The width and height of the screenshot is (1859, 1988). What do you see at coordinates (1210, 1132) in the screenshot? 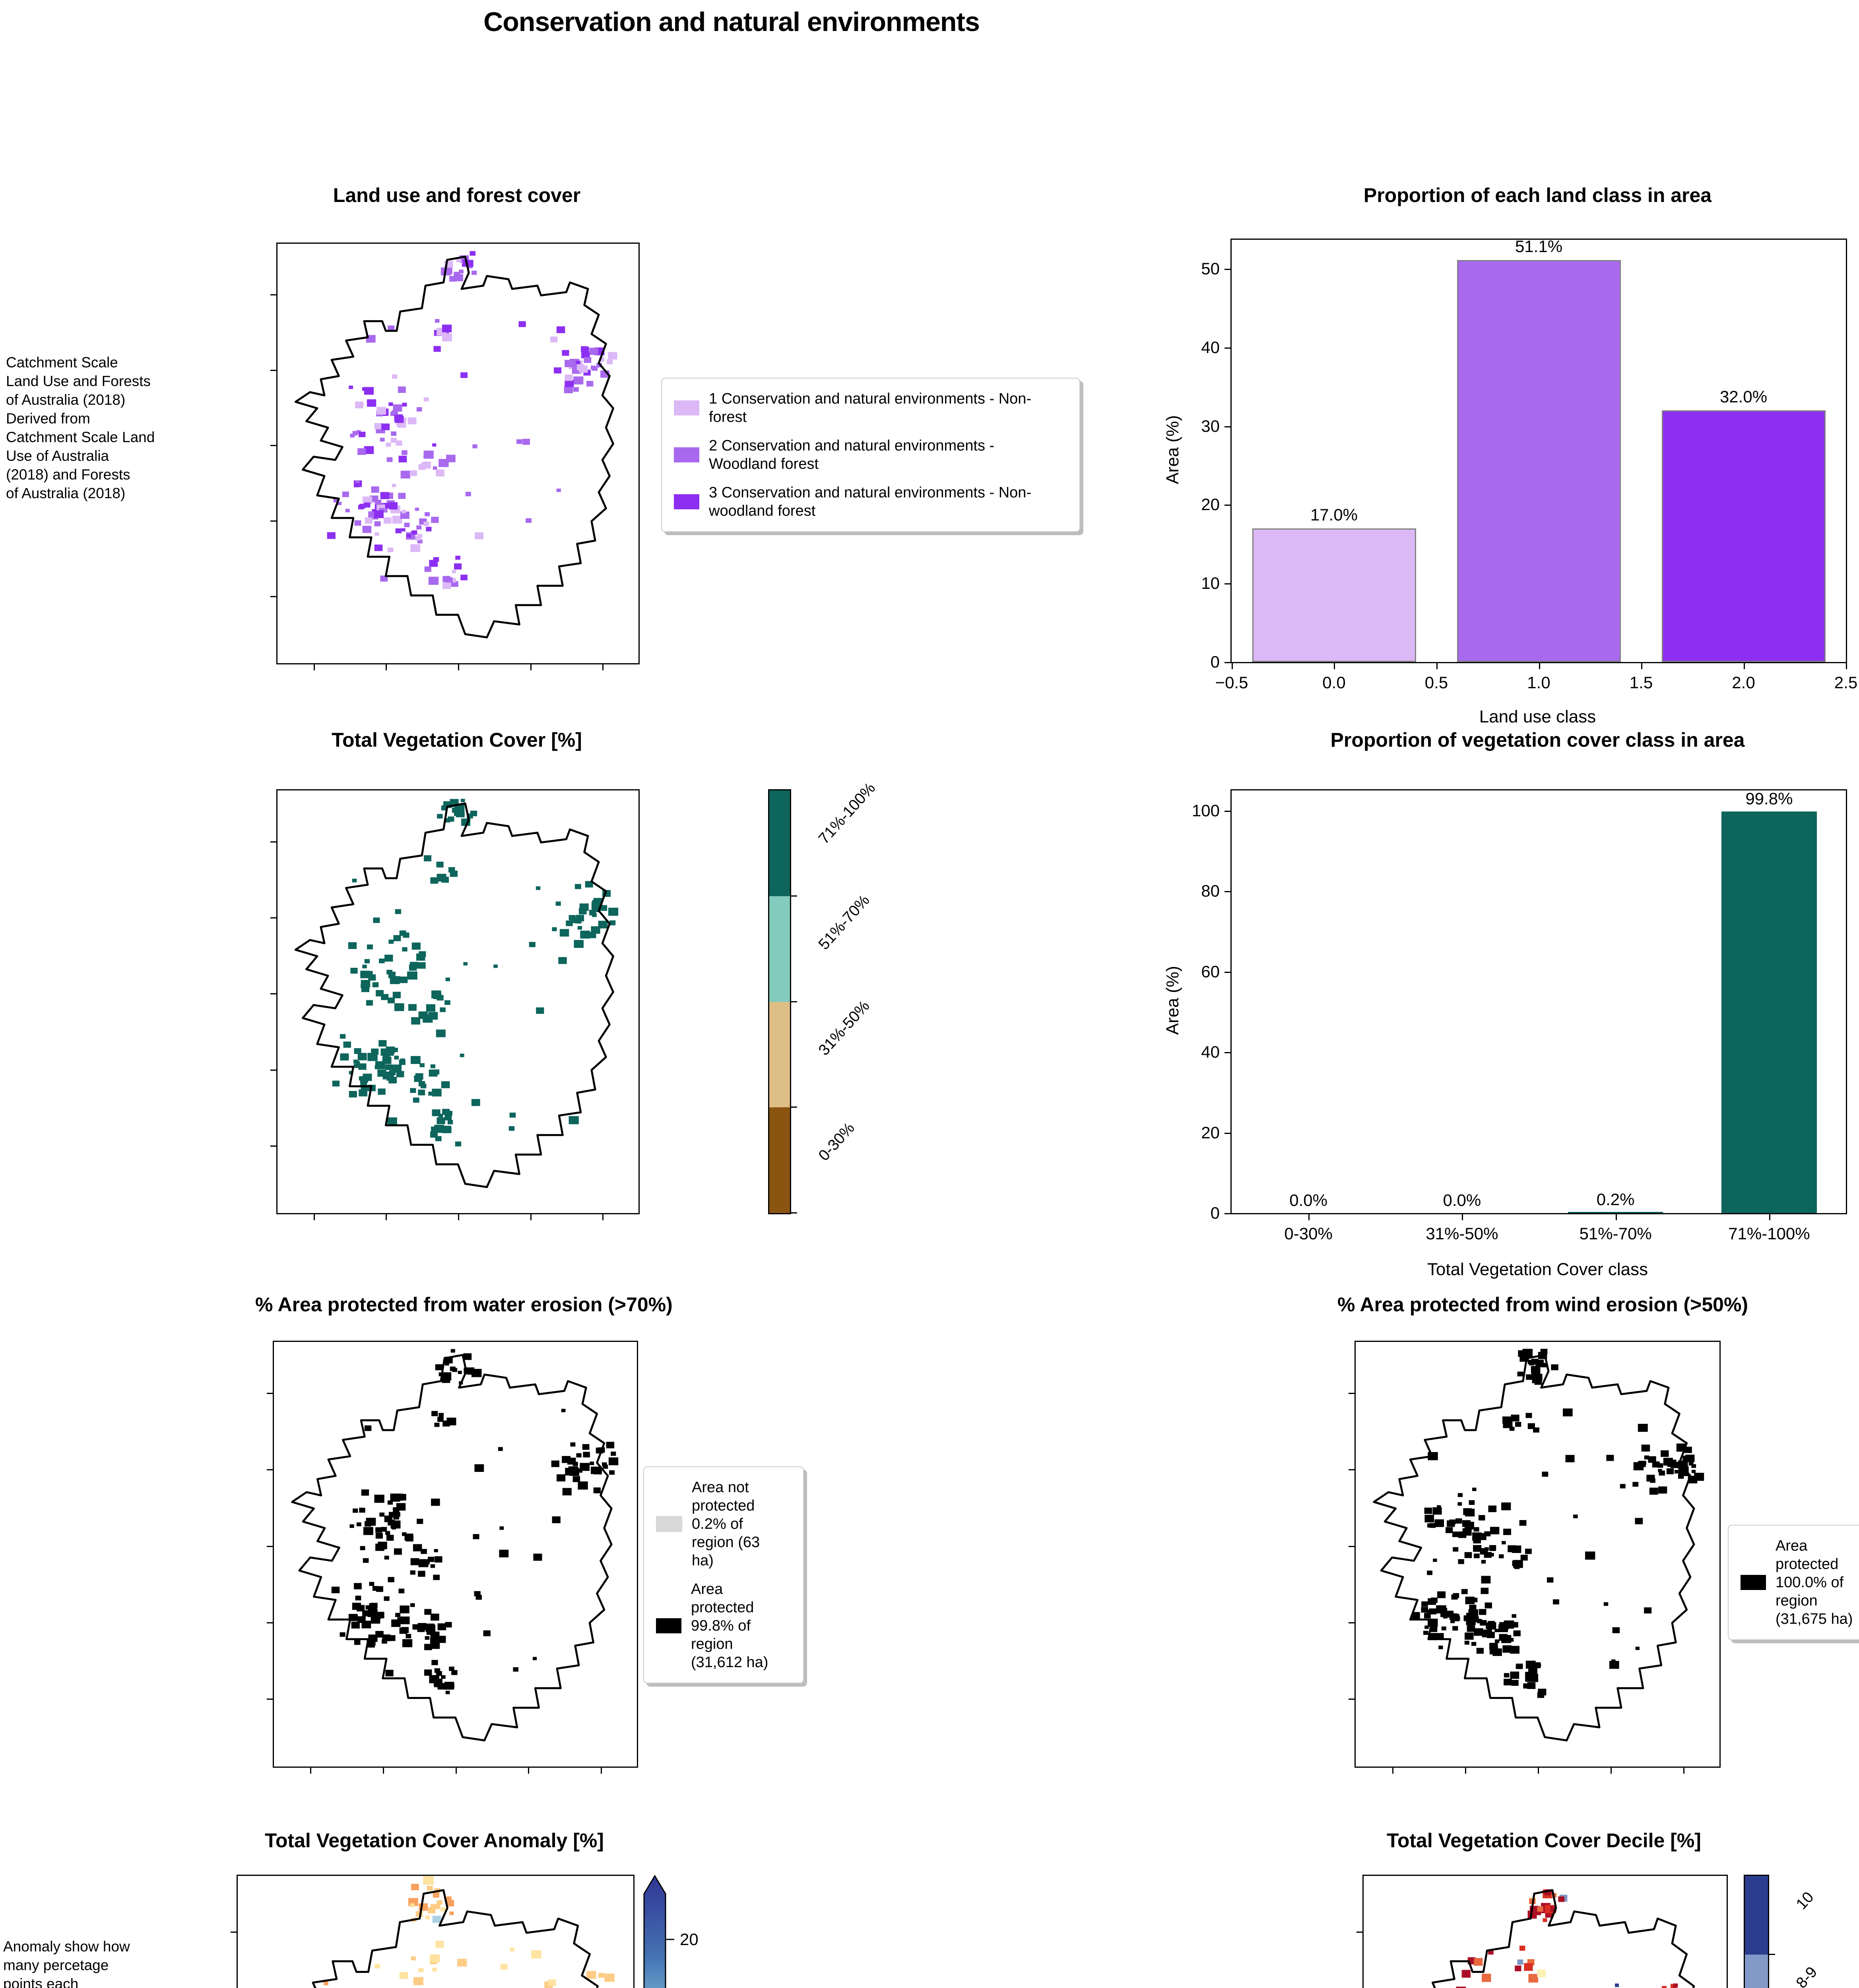
I see `y-tick-label: 20` at bounding box center [1210, 1132].